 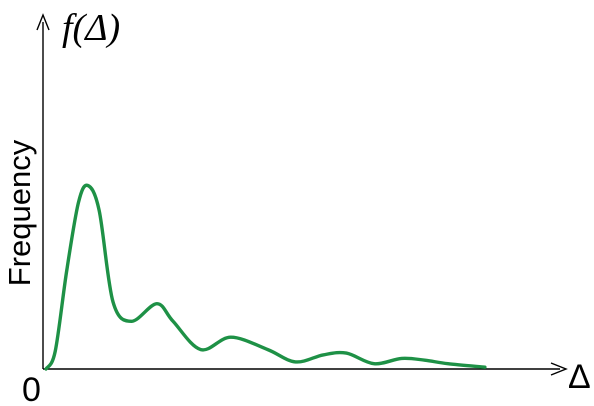 What do you see at coordinates (579, 377) in the screenshot?
I see `x-axis-label: Δ` at bounding box center [579, 377].